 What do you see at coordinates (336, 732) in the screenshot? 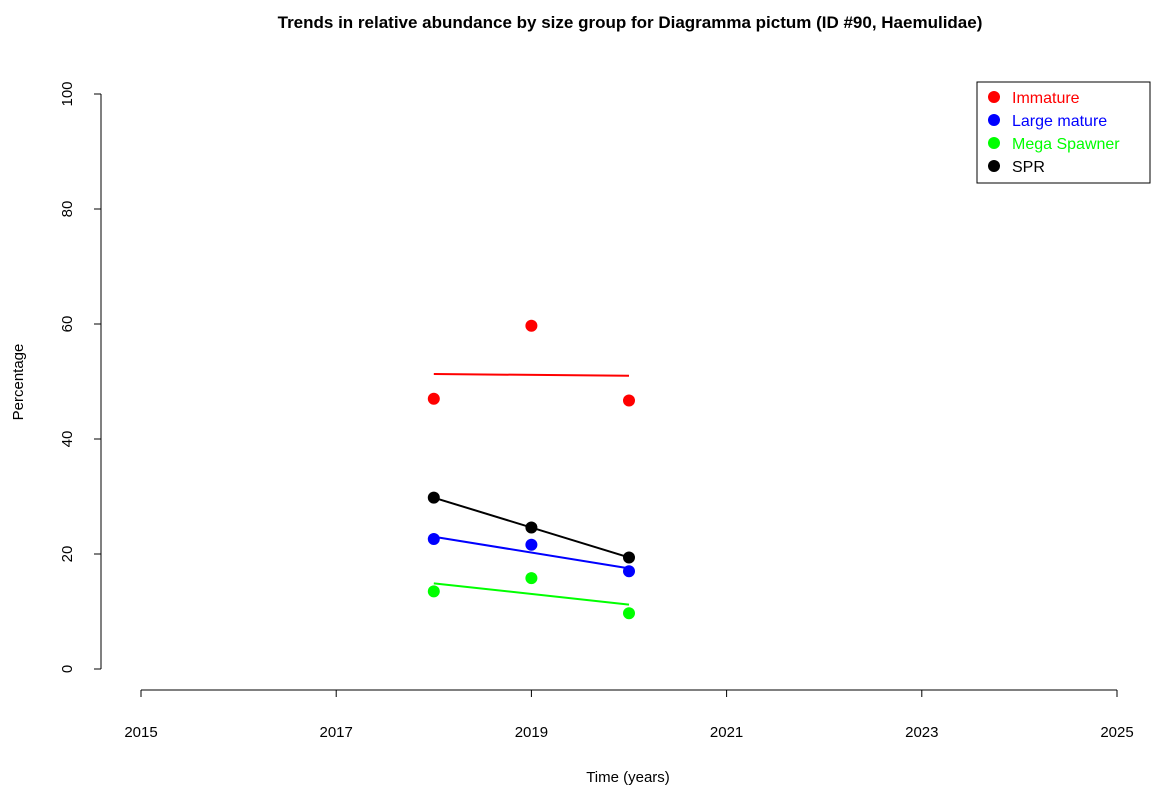
I see `x-tick-label: 2017` at bounding box center [336, 732].